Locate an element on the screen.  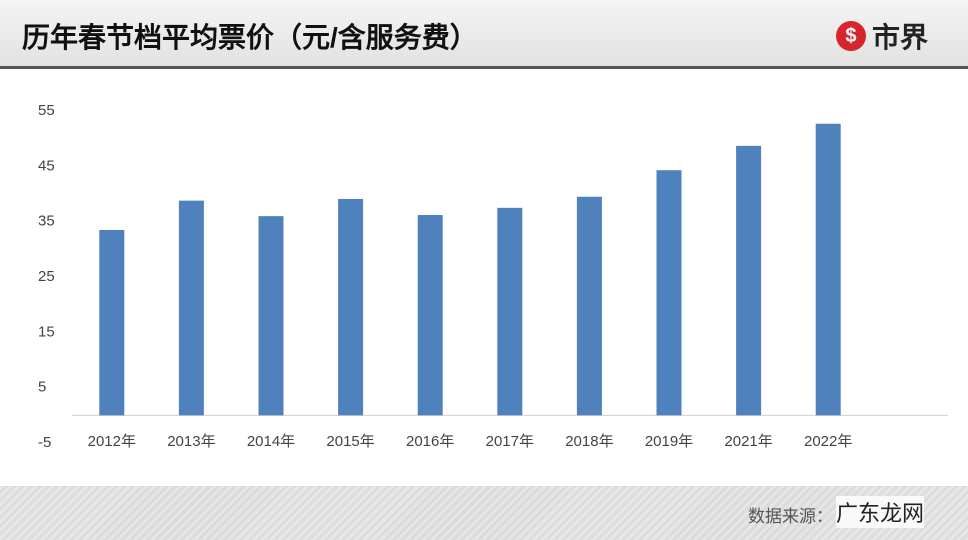
header: 历年春节档平均票价（元/含服务费） $ 市界 is located at coordinates (484, 34).